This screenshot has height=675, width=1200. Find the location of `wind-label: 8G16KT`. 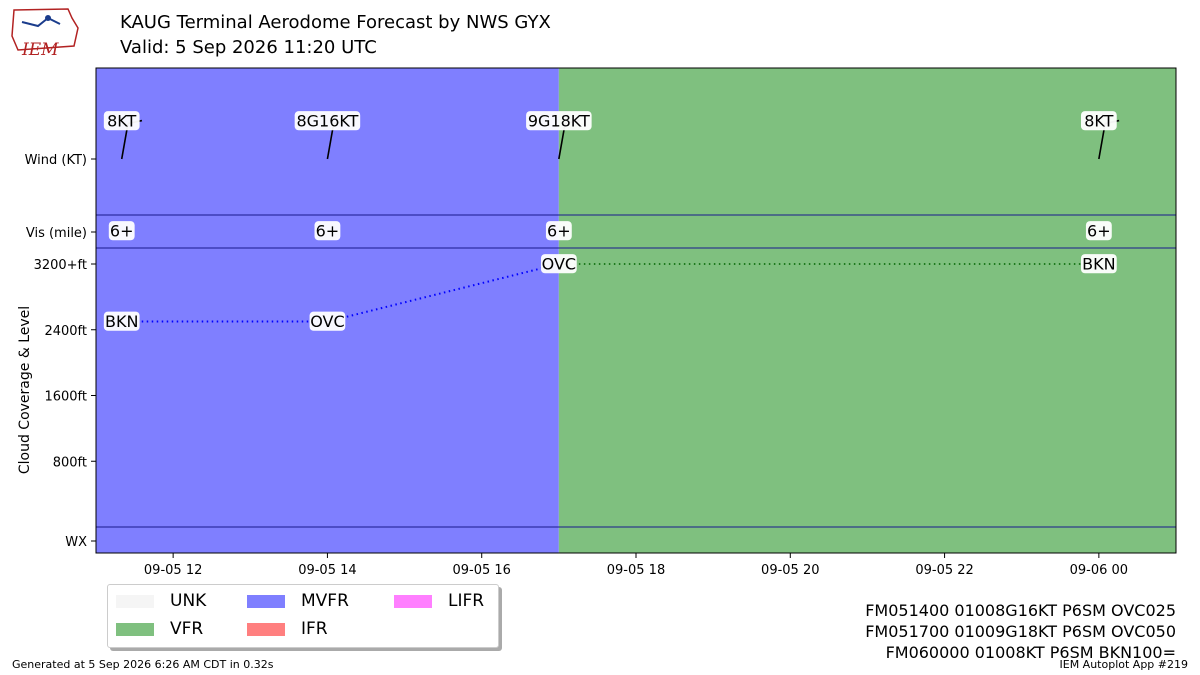

wind-label: 8G16KT is located at coordinates (327, 121).